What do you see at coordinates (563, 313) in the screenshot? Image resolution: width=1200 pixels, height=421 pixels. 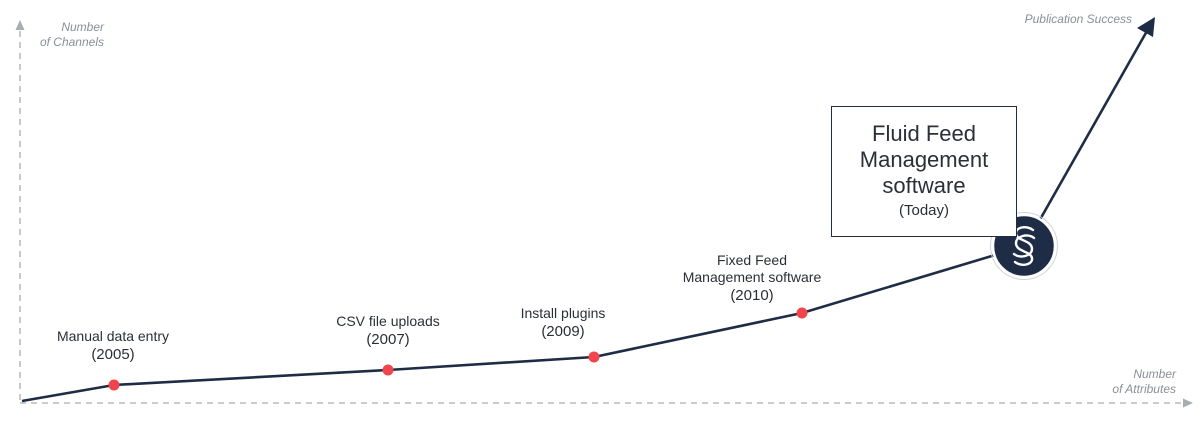 I see `milestone-name: Install plugins` at bounding box center [563, 313].